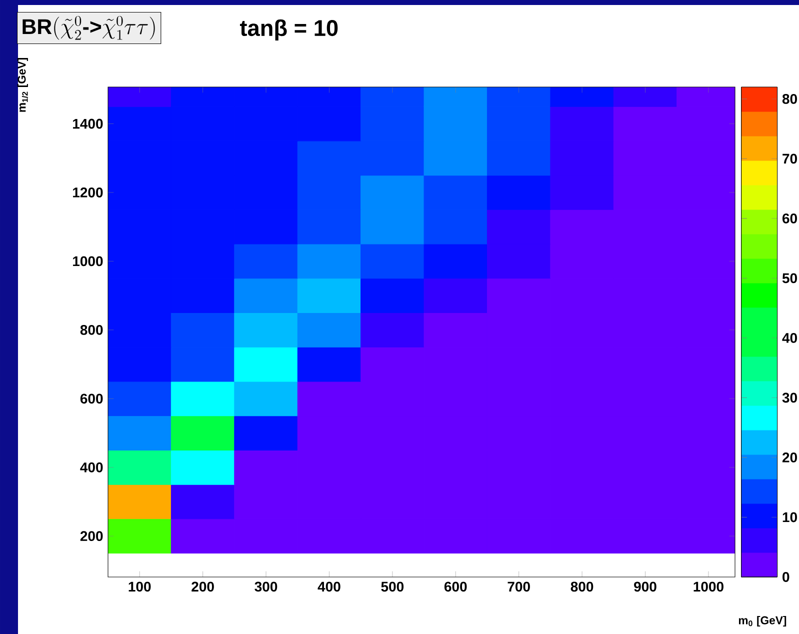 The image size is (799, 634). Describe the element at coordinates (289, 30) in the screenshot. I see `chart-subtitle: tanβ = 10` at that location.